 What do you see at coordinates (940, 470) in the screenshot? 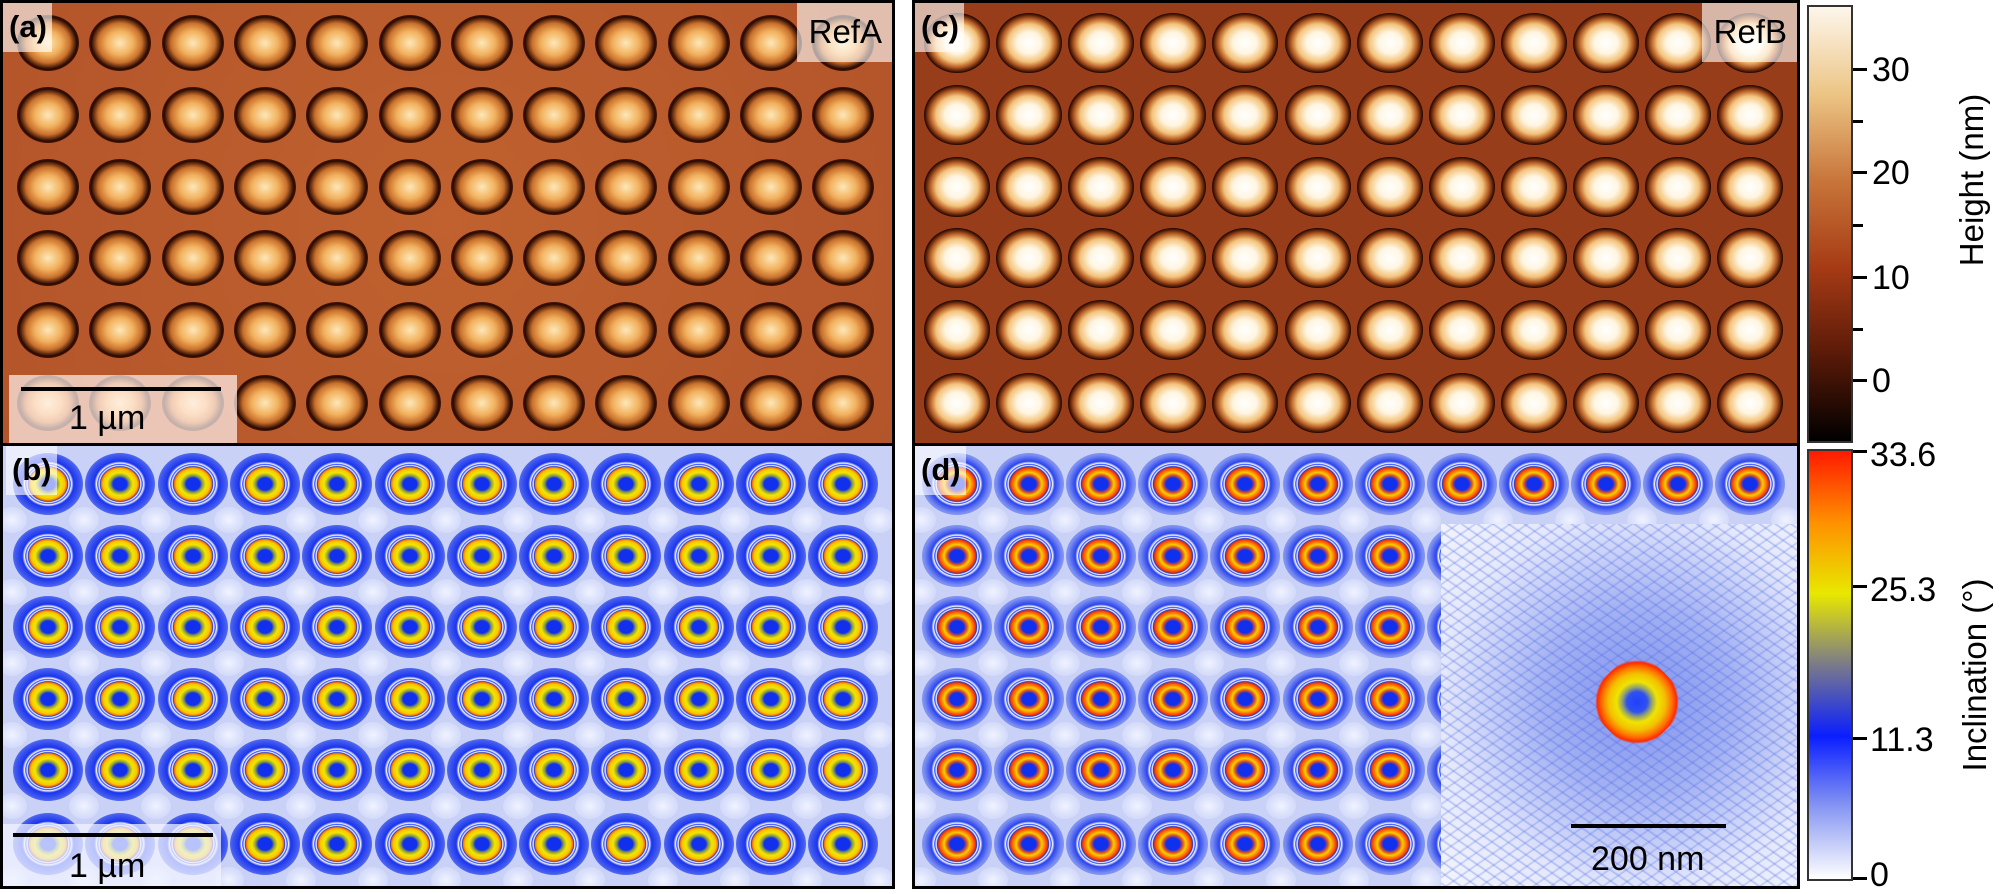
I see `panel-label-d: (d)` at bounding box center [940, 470].